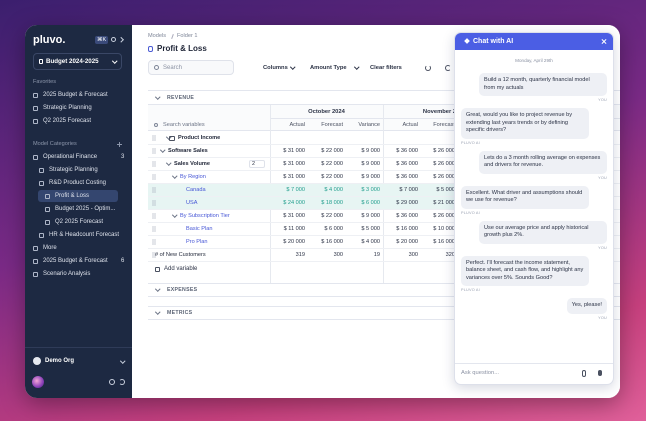  I want to click on section-title: METRICS, so click(180, 313).